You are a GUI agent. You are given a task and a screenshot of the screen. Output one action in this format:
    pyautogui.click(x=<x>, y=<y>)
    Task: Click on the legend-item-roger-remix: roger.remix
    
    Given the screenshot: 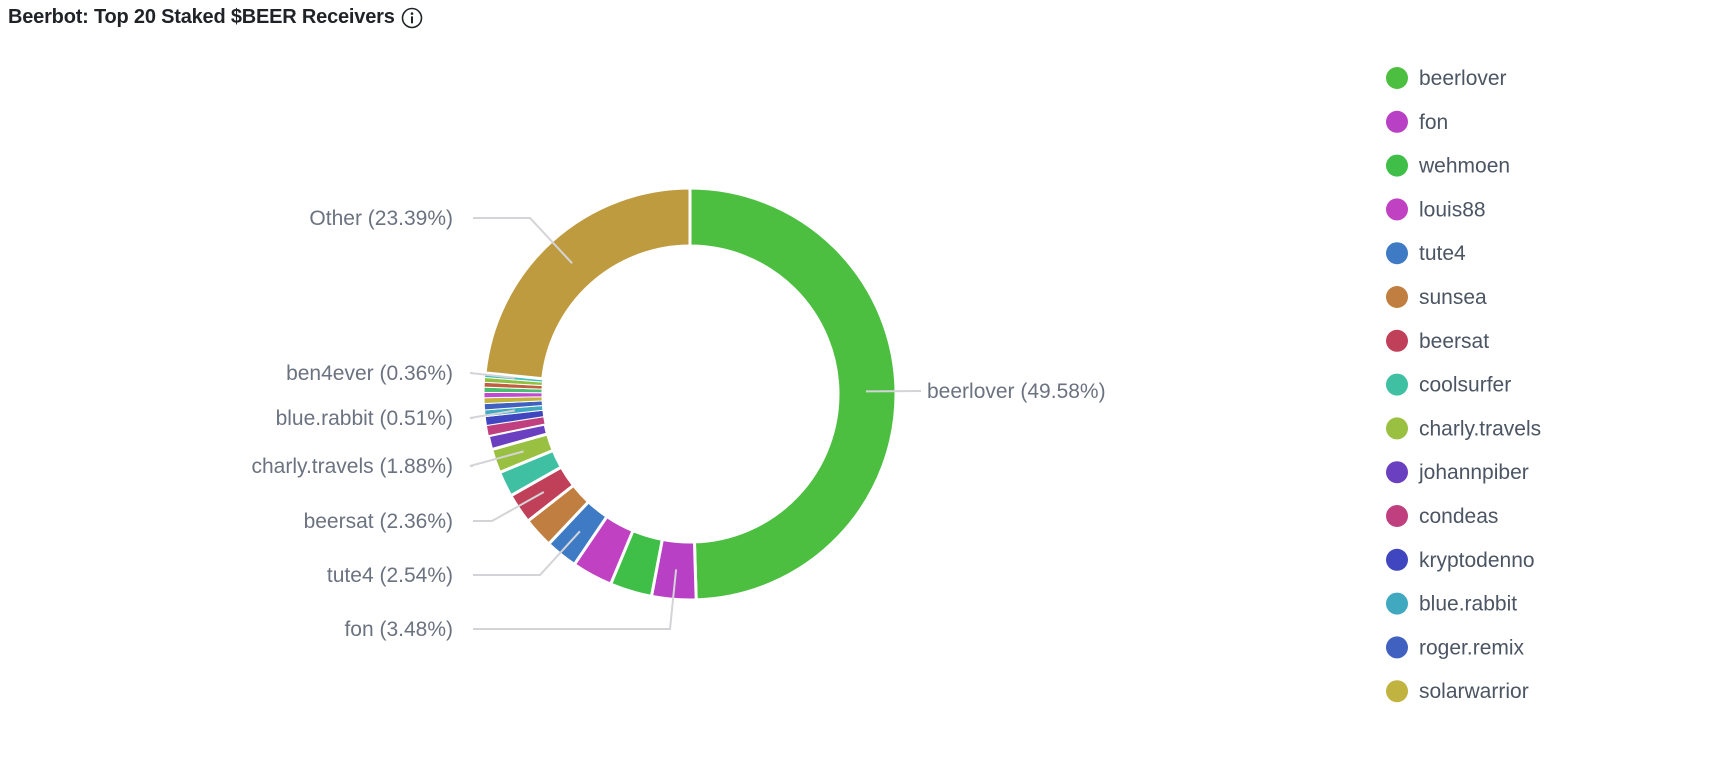 What is the action you would take?
    pyautogui.click(x=1455, y=647)
    